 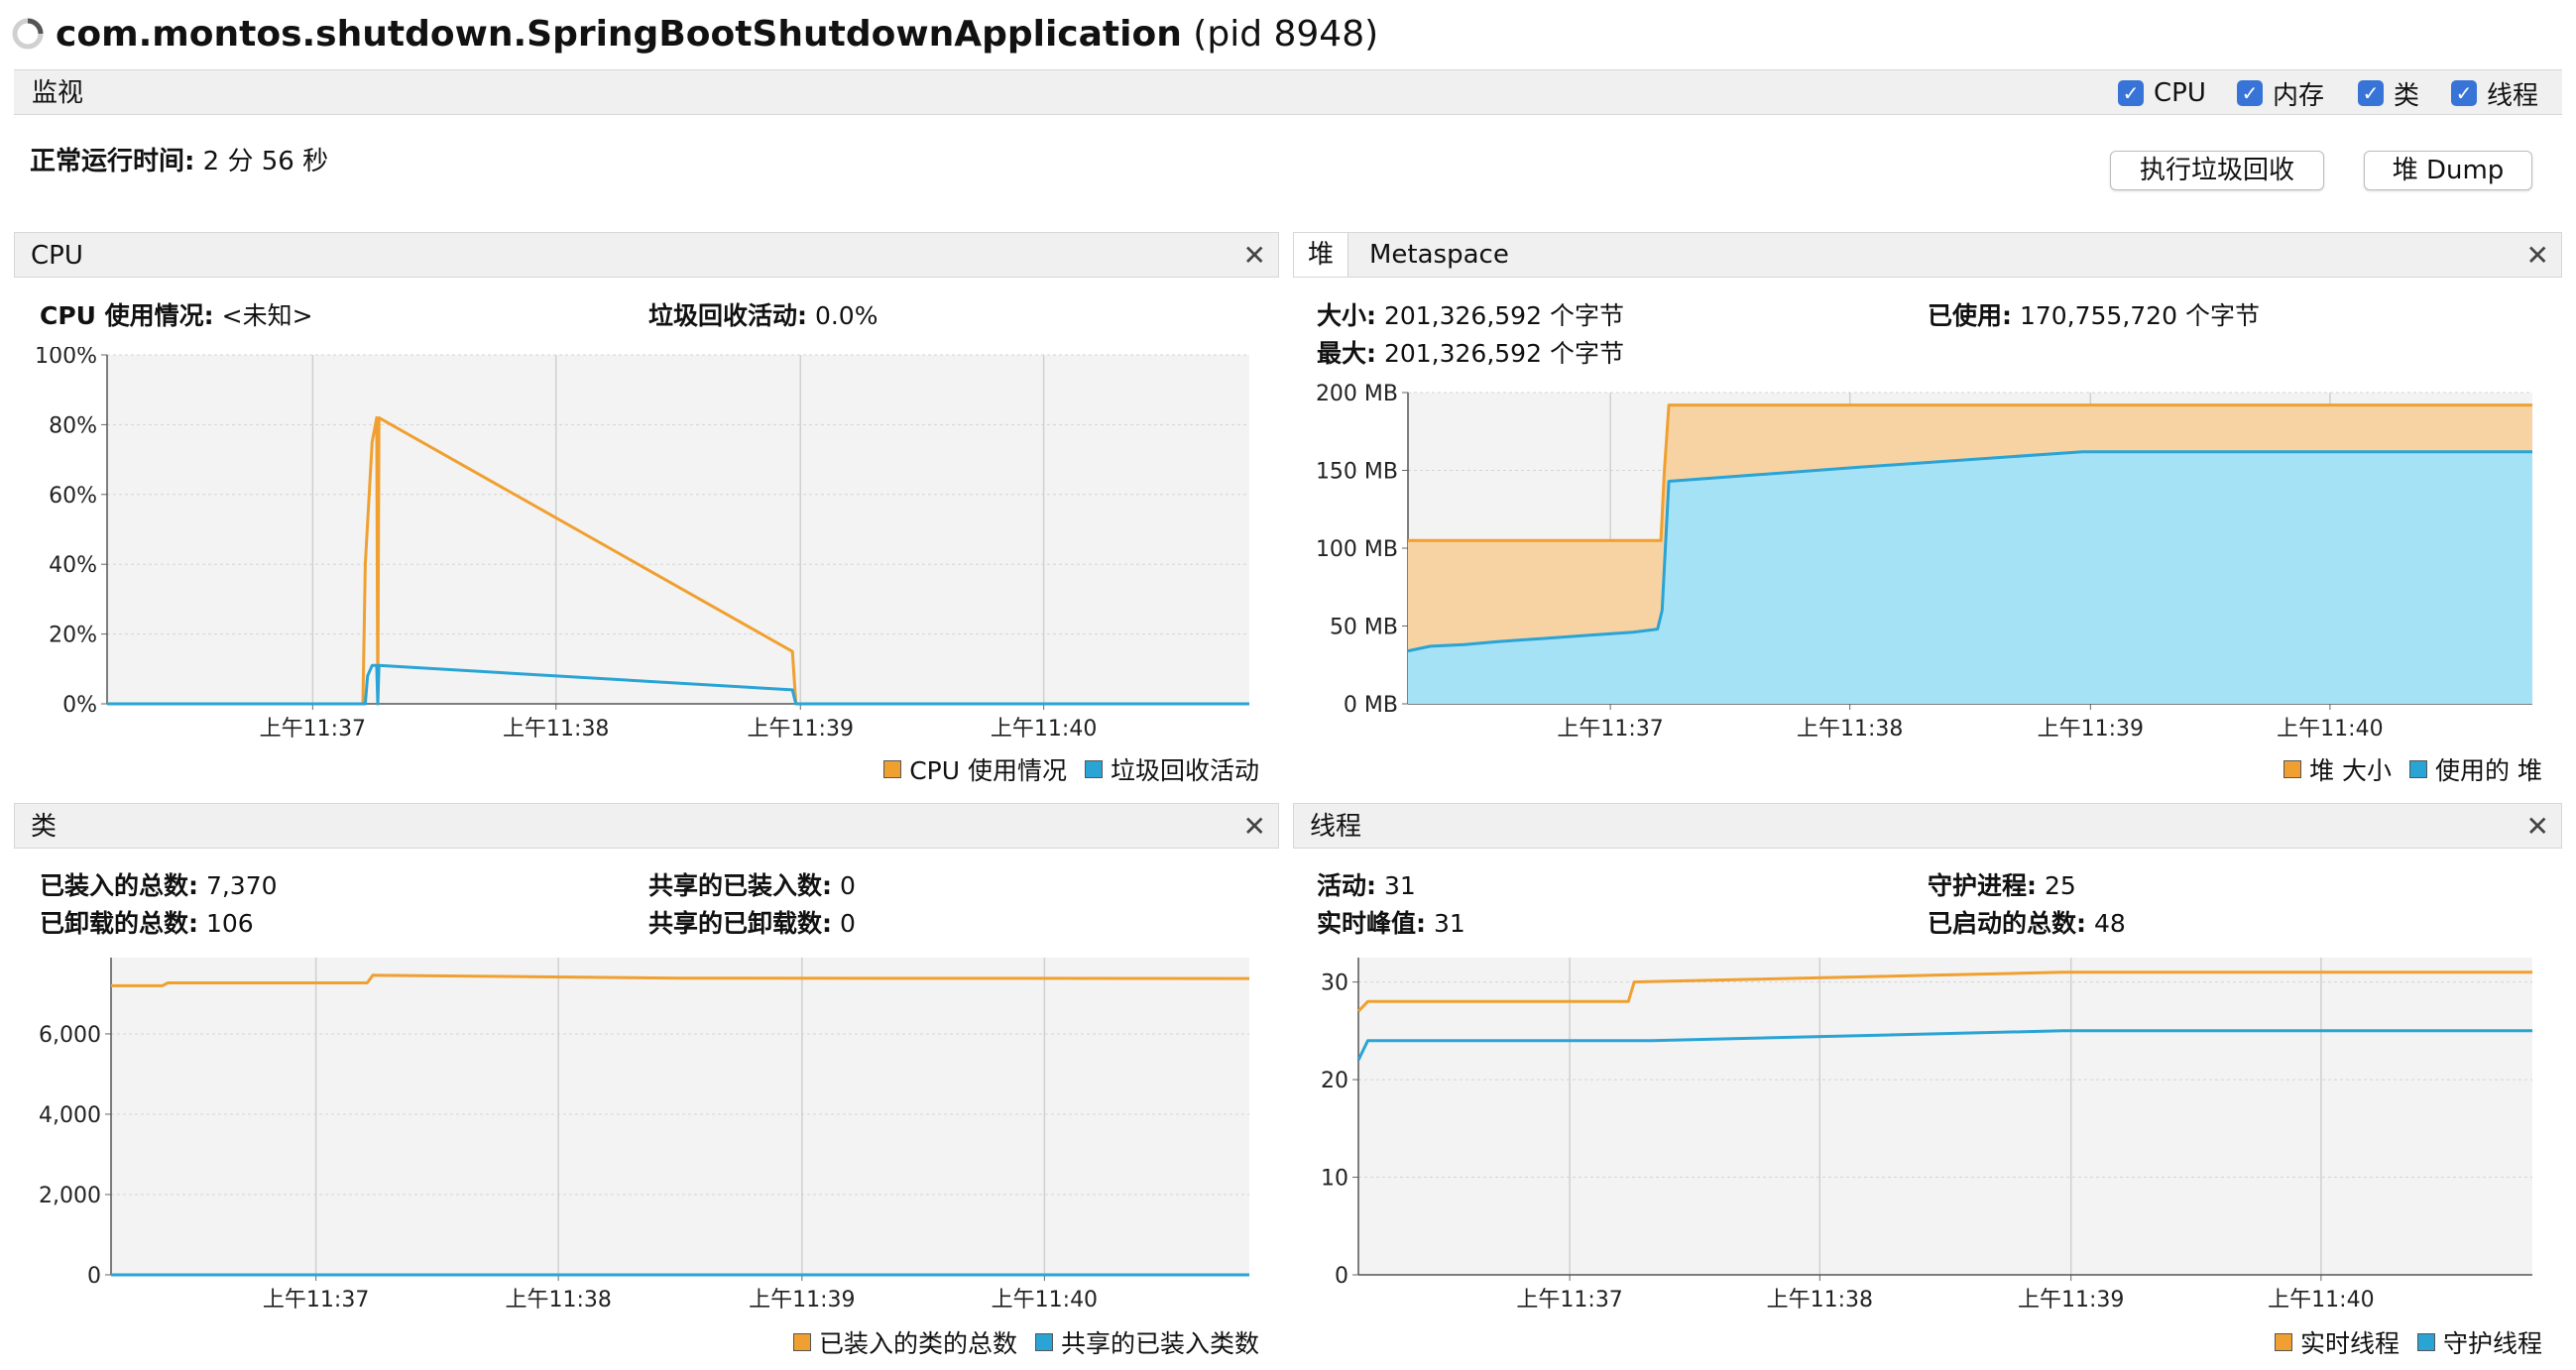 What do you see at coordinates (44, 827) in the screenshot?
I see `classes-panel-title: 类` at bounding box center [44, 827].